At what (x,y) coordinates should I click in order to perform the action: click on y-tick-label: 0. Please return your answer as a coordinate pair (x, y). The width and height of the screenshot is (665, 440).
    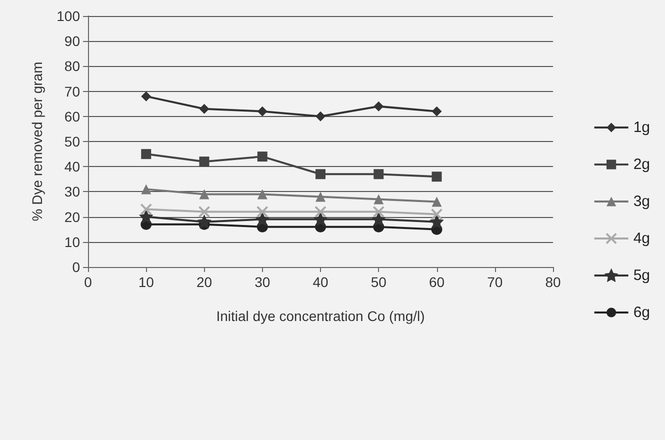
    Looking at the image, I should click on (76, 267).